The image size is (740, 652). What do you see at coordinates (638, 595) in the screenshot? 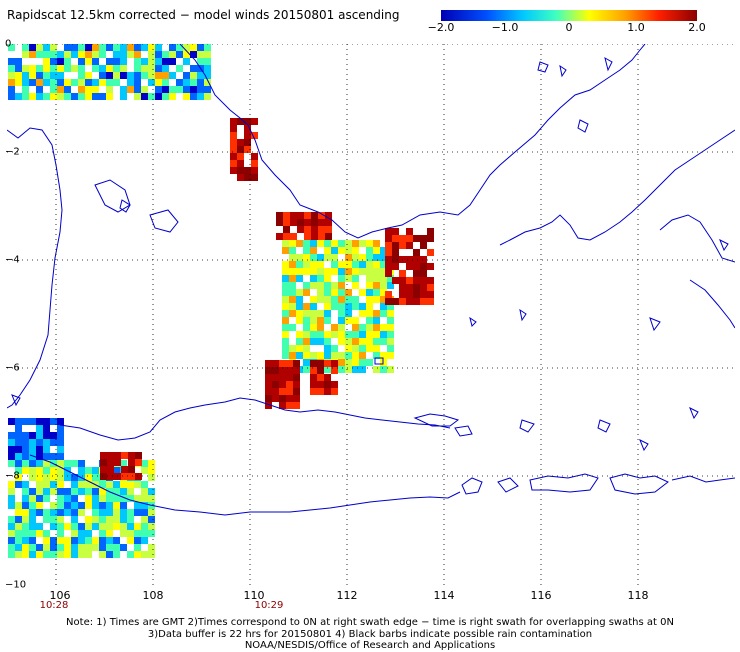
I see `lon-label: 118` at bounding box center [638, 595].